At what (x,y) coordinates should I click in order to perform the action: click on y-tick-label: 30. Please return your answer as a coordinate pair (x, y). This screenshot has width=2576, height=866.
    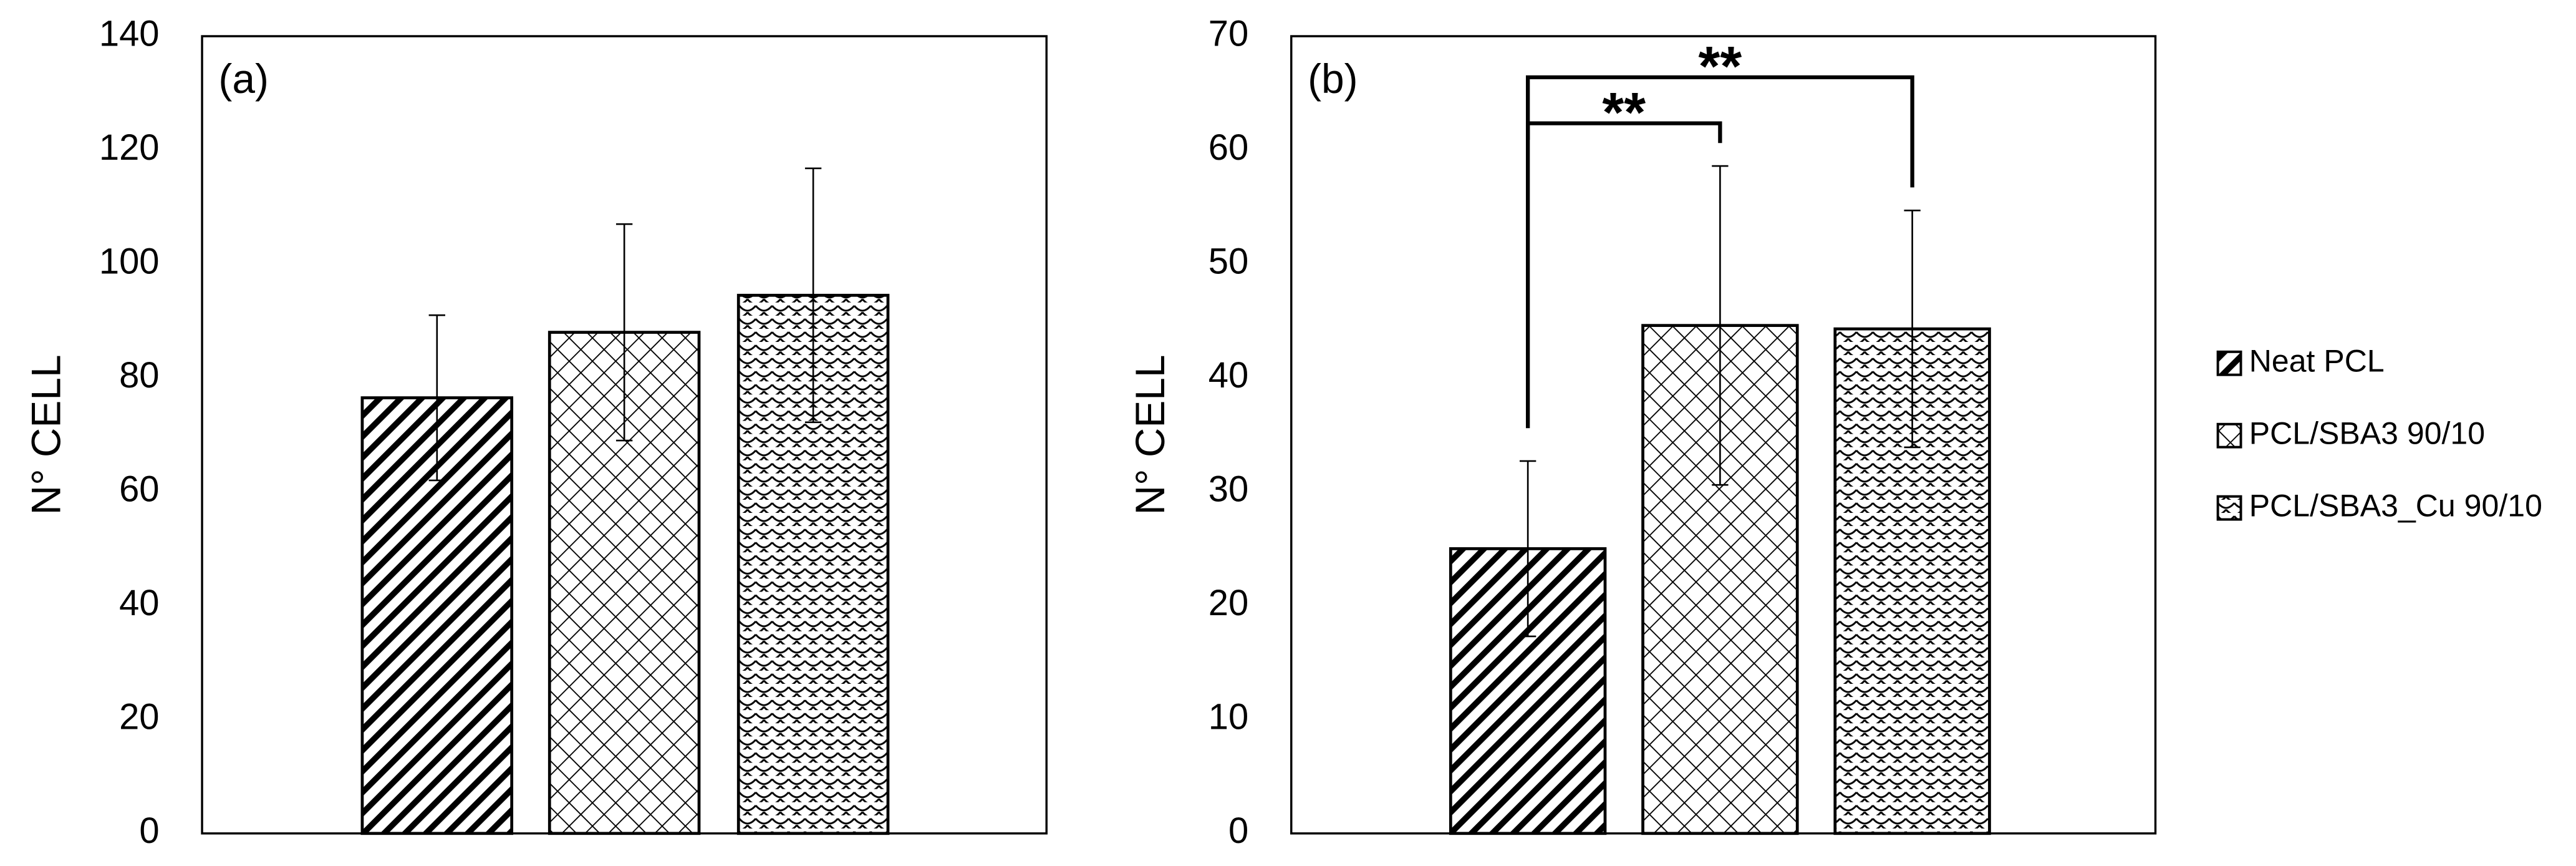
    Looking at the image, I should click on (1228, 489).